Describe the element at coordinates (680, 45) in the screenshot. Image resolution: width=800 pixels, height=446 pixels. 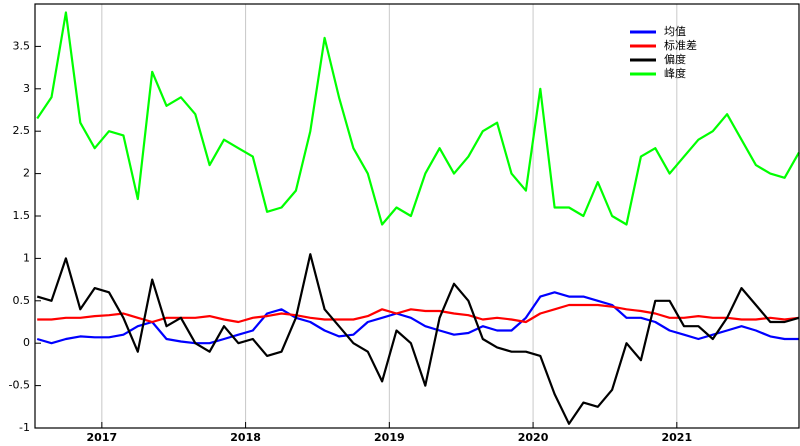
I see `legend-label: 标准差` at that location.